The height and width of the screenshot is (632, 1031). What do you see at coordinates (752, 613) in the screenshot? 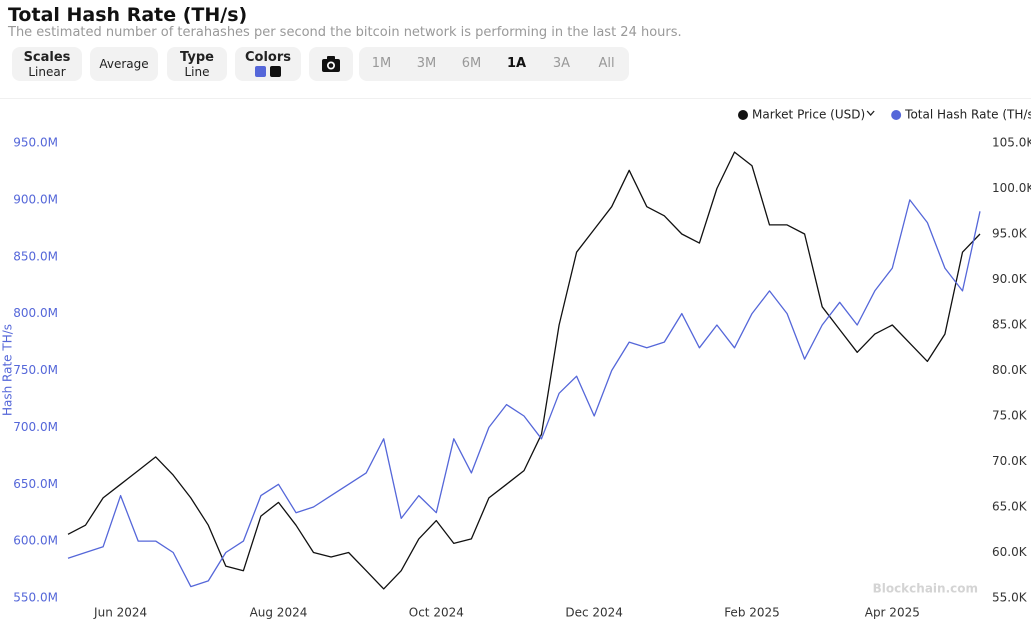
I see `x-tick-label: Feb 2025` at bounding box center [752, 613].